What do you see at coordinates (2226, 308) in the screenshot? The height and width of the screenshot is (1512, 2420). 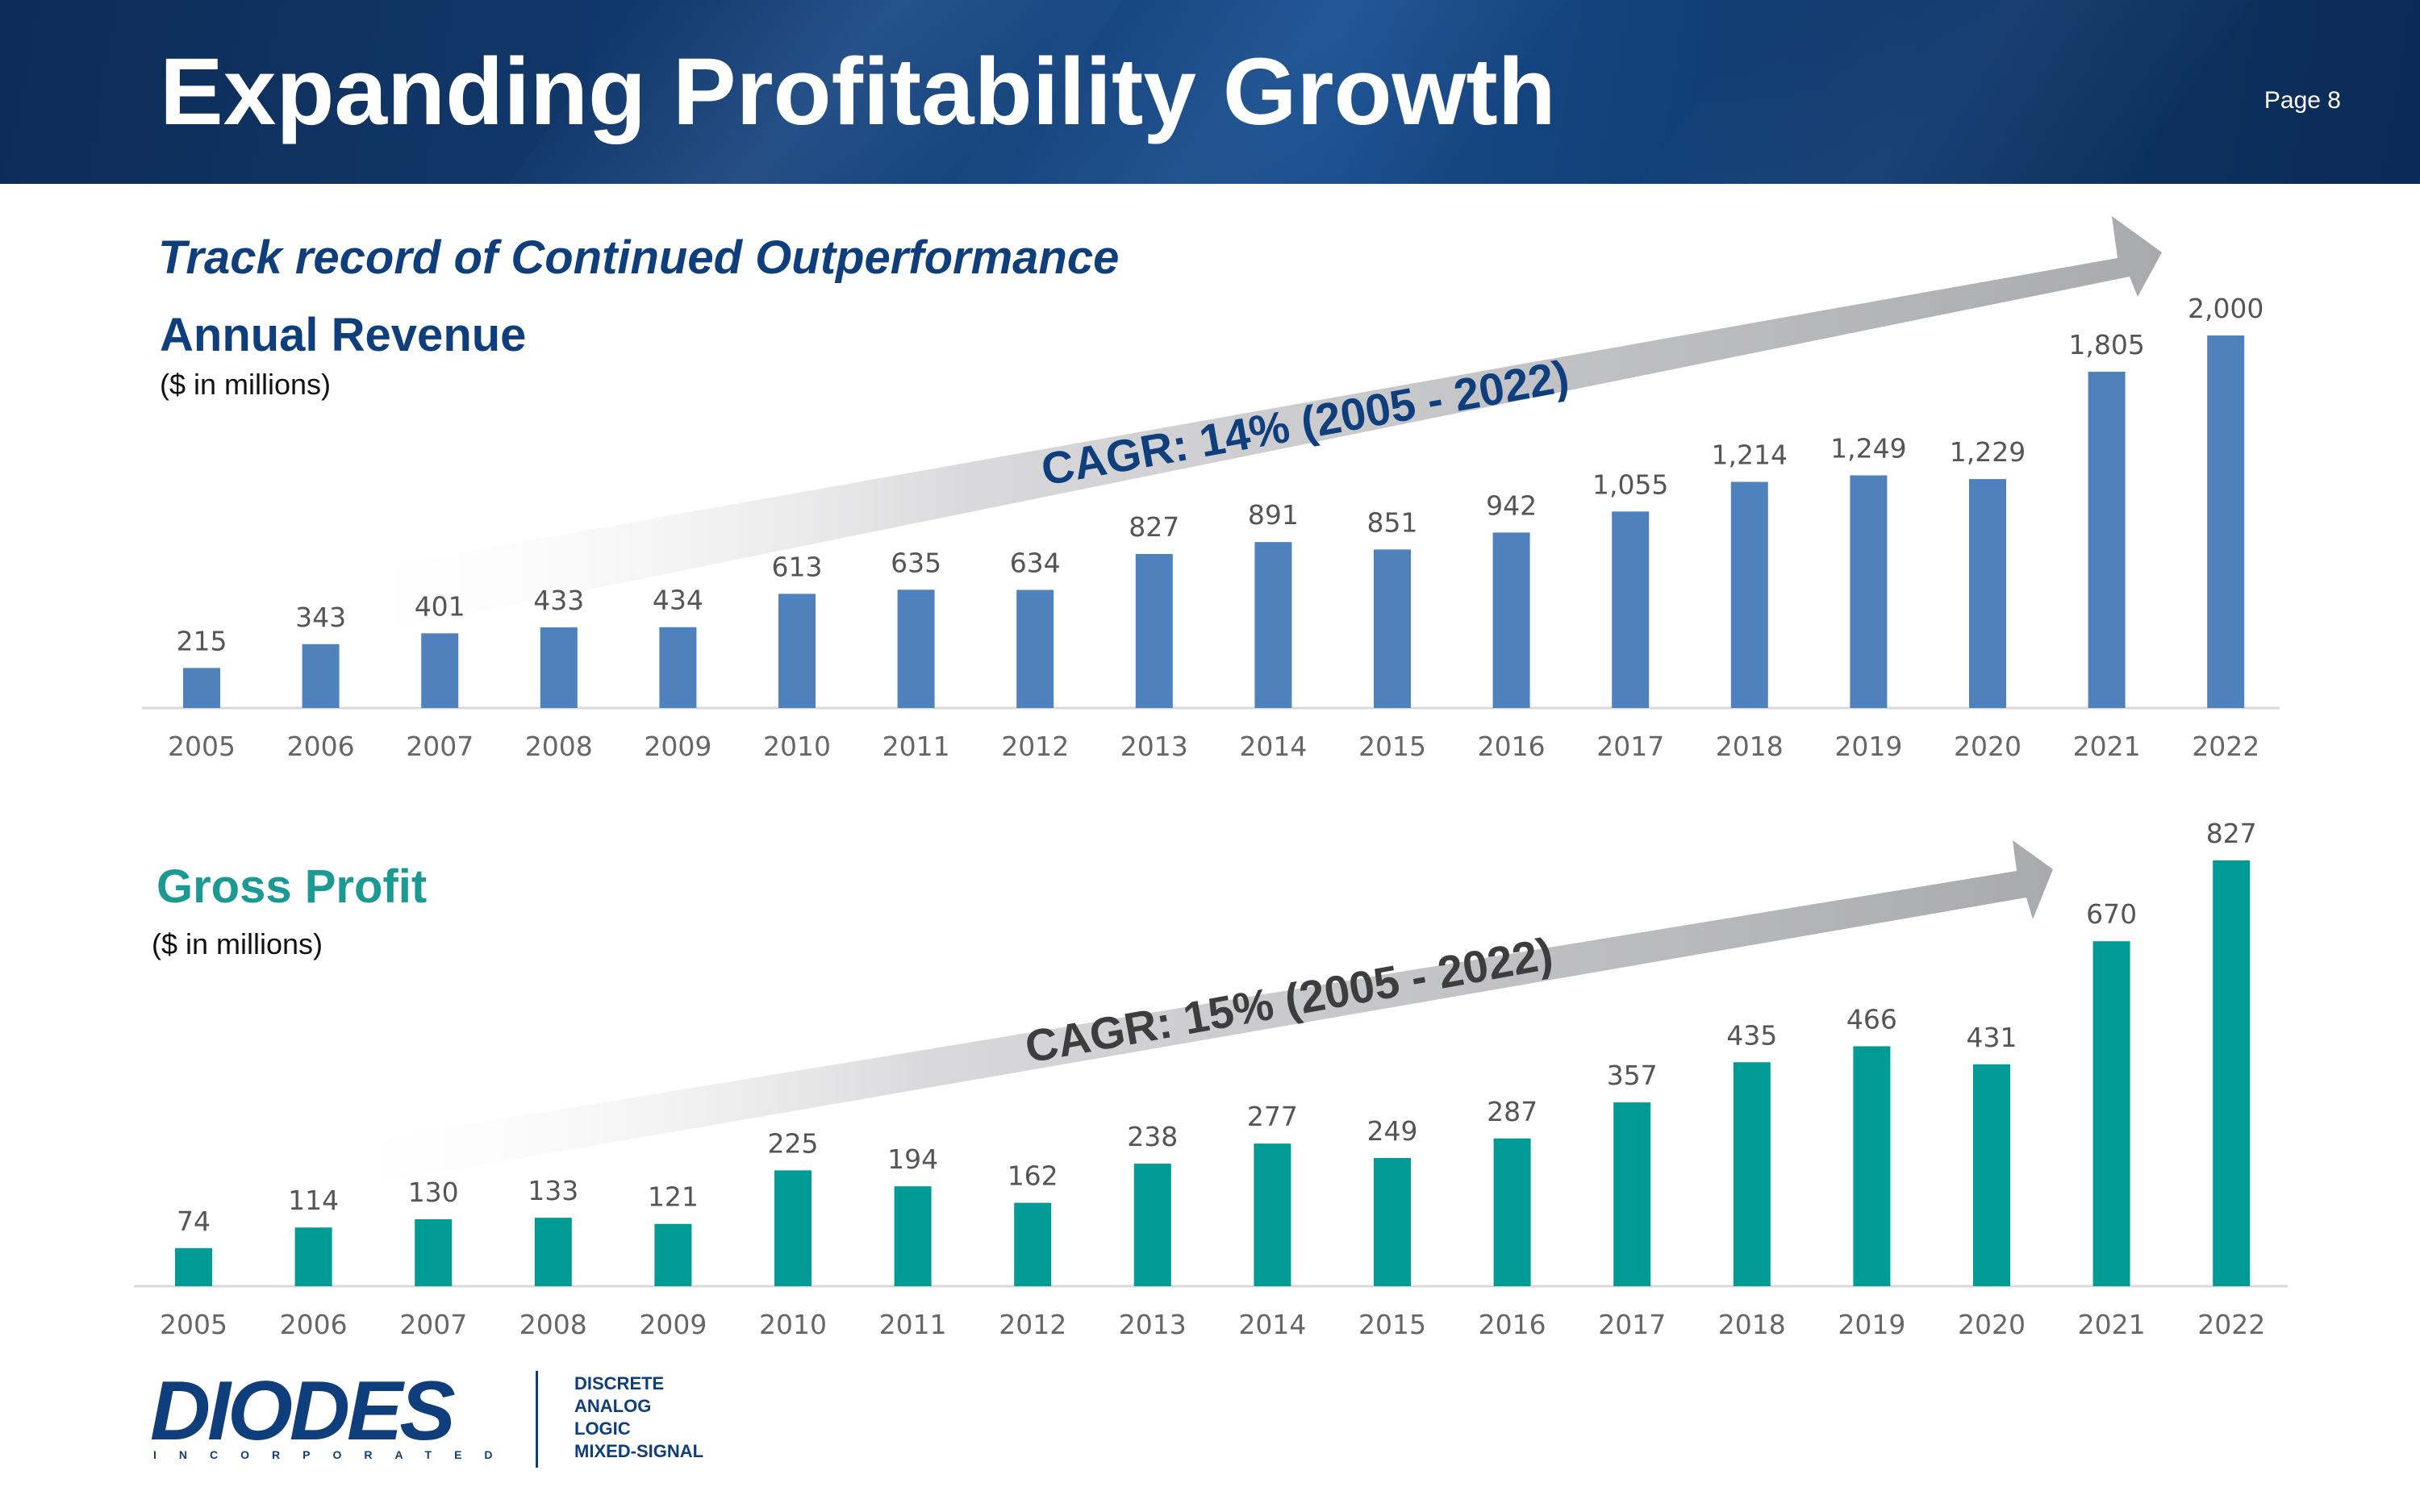 I see `bar-value-label: 2,000` at bounding box center [2226, 308].